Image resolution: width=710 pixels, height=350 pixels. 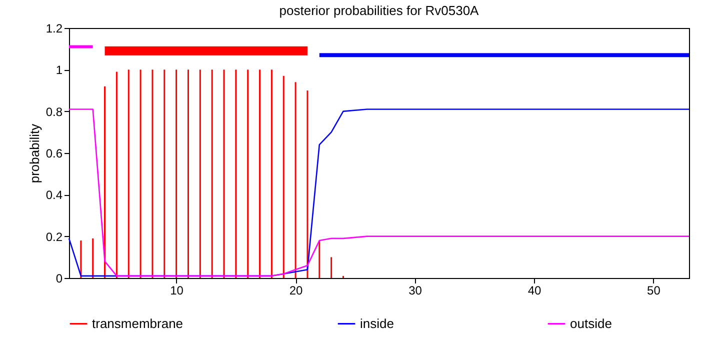 I want to click on legend-label: outside, so click(x=591, y=323).